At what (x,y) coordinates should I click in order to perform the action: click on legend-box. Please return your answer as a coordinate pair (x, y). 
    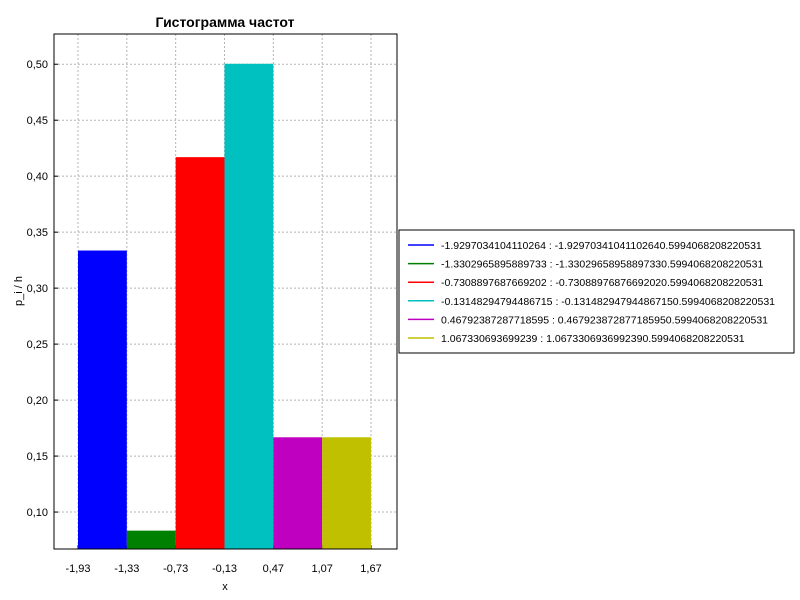
    Looking at the image, I should click on (596, 291).